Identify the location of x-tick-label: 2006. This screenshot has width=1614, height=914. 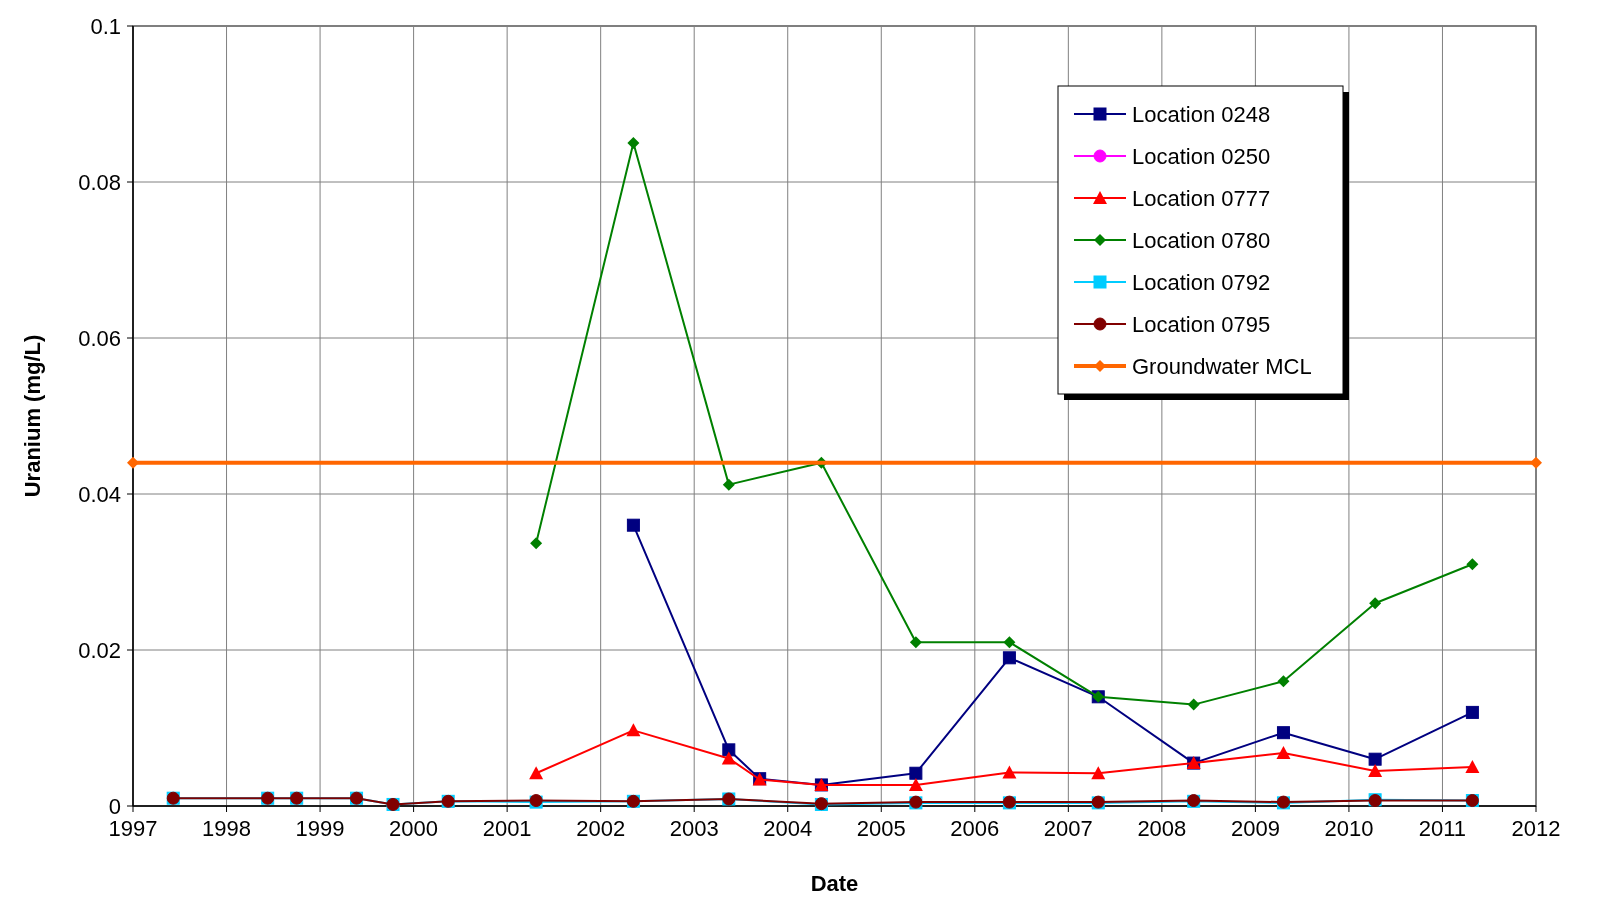
(975, 828).